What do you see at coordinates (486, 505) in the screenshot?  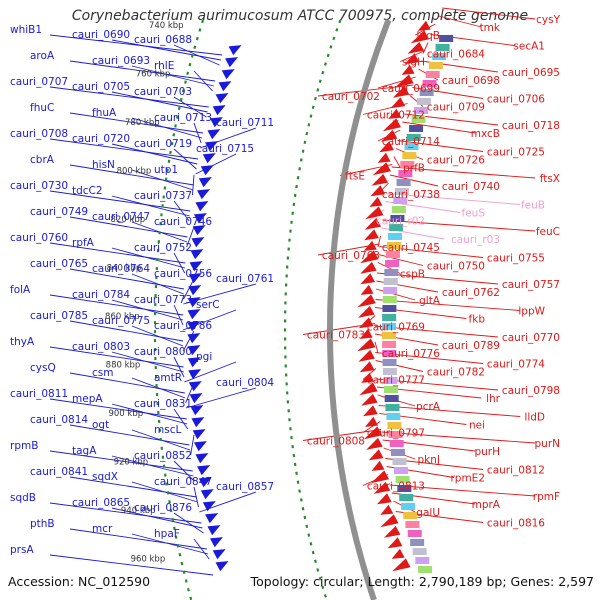 I see `reverse-gene-label: mprA` at bounding box center [486, 505].